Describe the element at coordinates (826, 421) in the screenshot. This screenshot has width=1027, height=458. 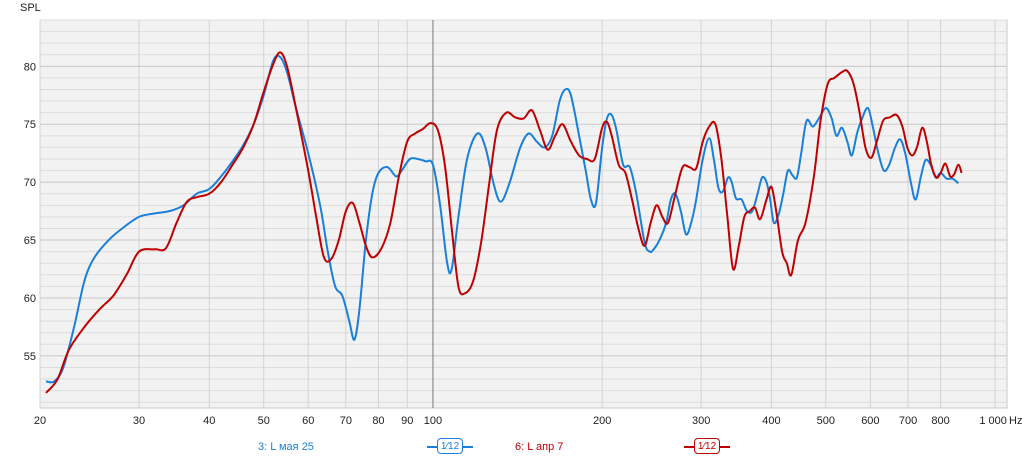
I see `x-tick-label: 500` at that location.